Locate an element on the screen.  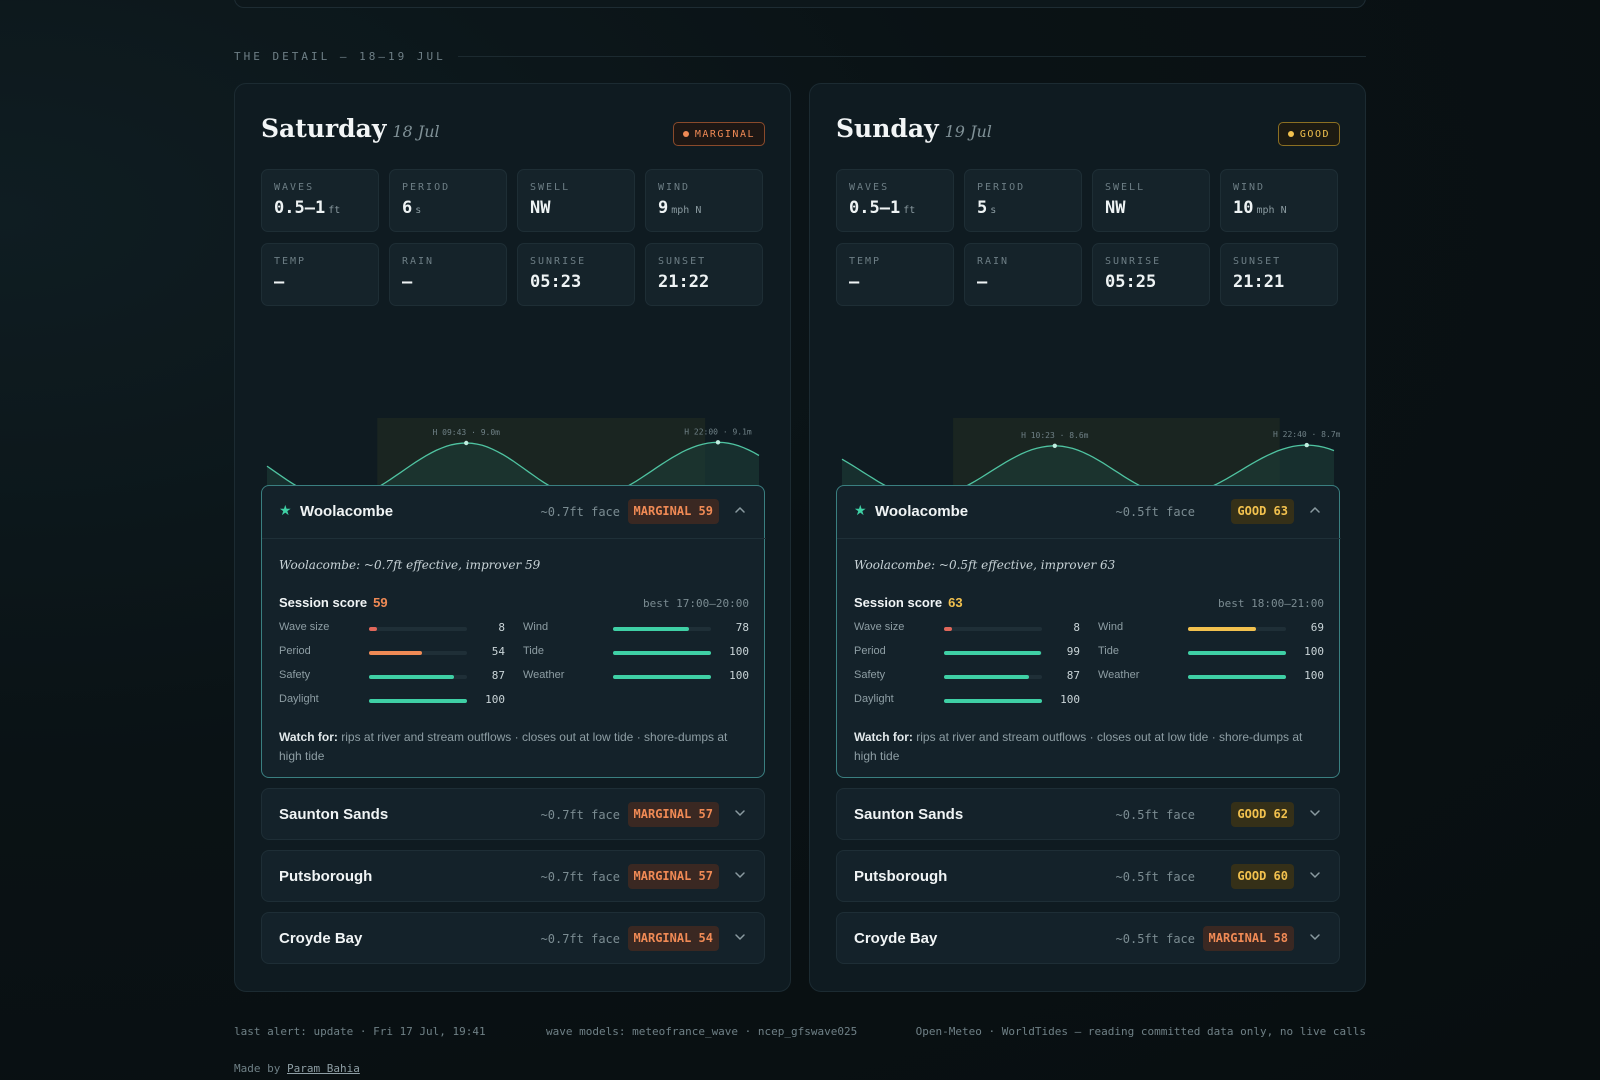
made-by-prefix: Made by is located at coordinates (260, 1068).